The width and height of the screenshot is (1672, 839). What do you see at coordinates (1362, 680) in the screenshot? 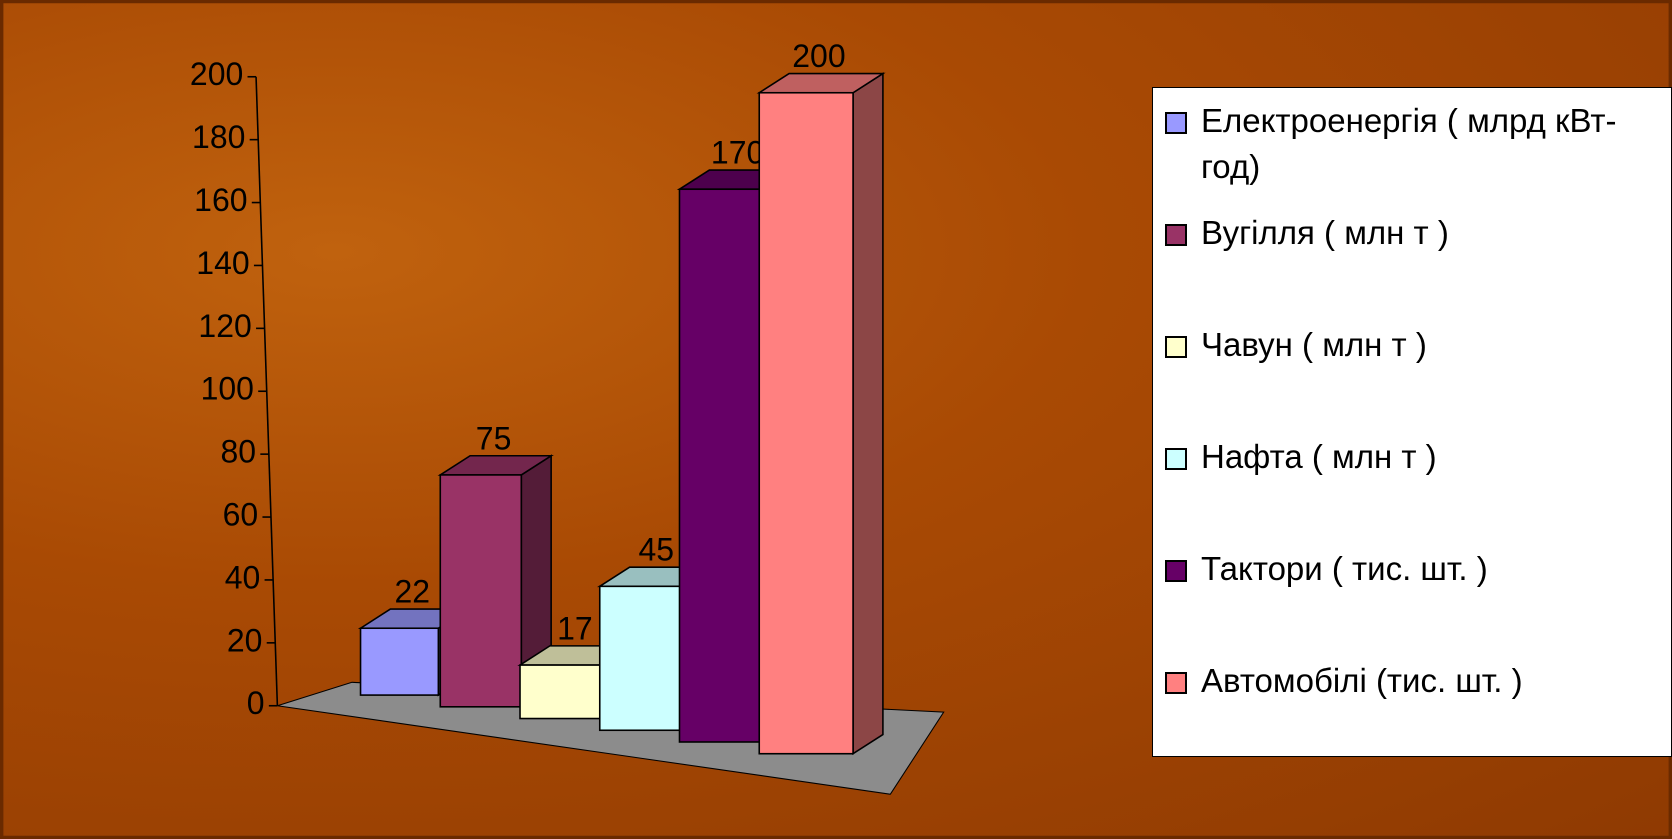
I see `legend-label: Автомобілі (тис. шт. )` at bounding box center [1362, 680].